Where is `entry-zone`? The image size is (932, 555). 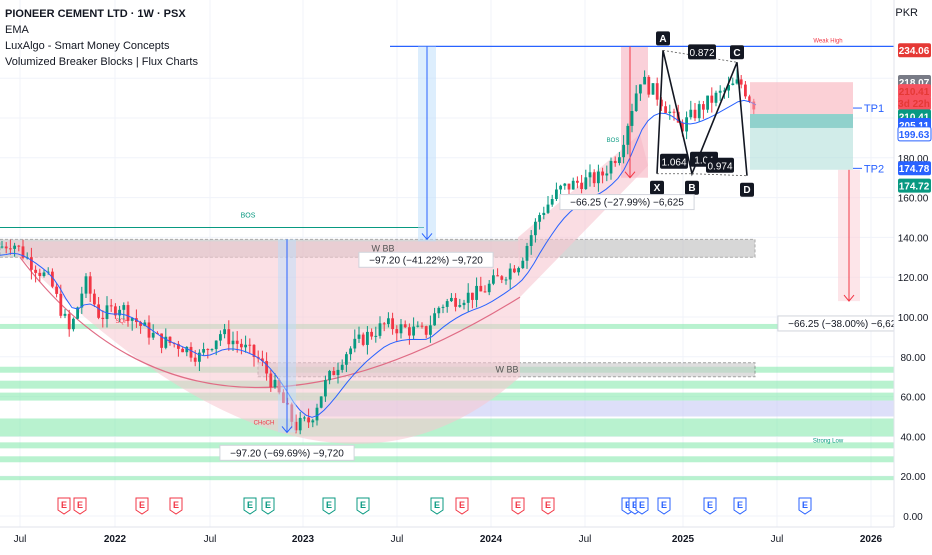 entry-zone is located at coordinates (801, 121).